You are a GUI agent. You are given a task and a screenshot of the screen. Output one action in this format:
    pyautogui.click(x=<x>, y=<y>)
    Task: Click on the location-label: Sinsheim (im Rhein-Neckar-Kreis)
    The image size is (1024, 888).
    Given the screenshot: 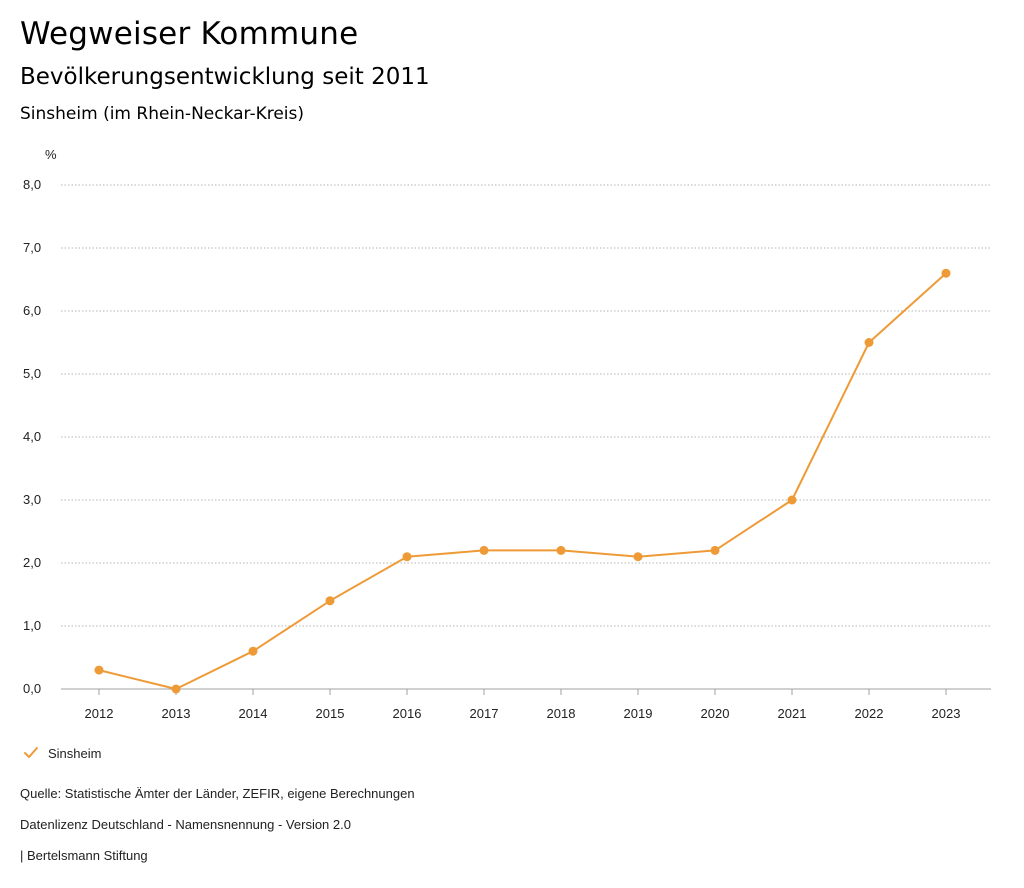 What is the action you would take?
    pyautogui.click(x=162, y=114)
    